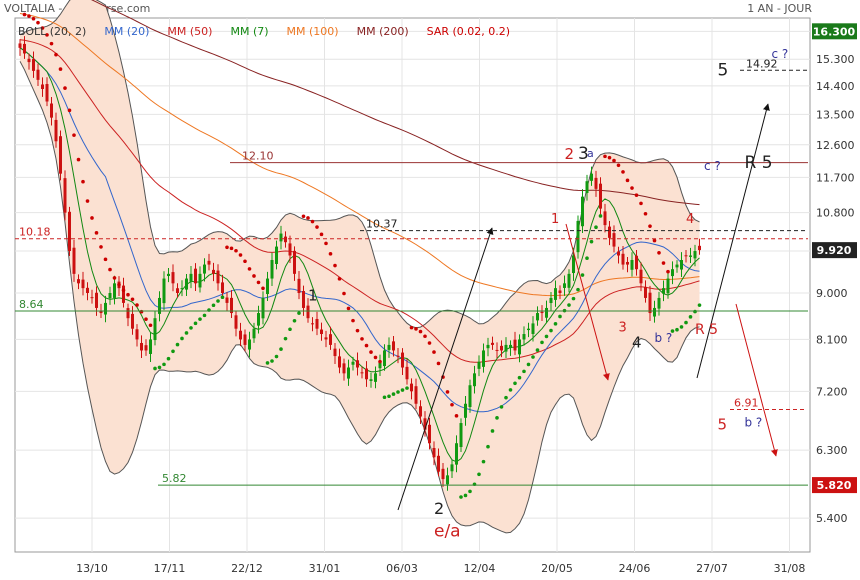  Describe the element at coordinates (35, 232) in the screenshot. I see `level-label: 10.18` at that location.